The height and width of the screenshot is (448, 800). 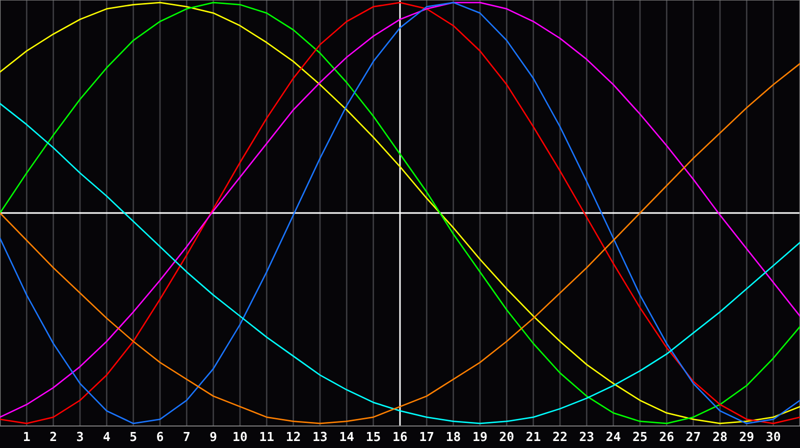 I want to click on x-tick-label: 23, so click(x=587, y=437).